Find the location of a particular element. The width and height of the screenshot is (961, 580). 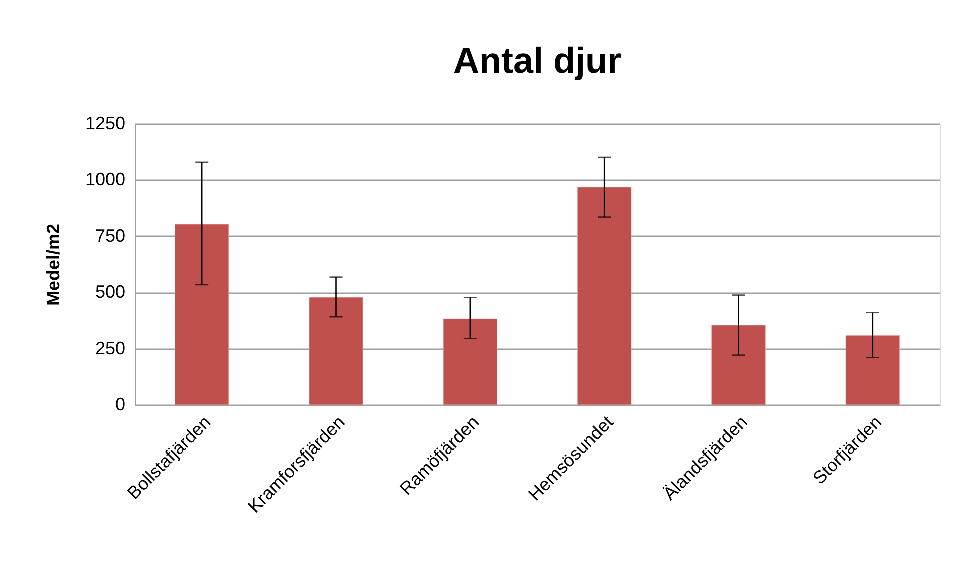

y-tick-label: 250 is located at coordinates (110, 348).